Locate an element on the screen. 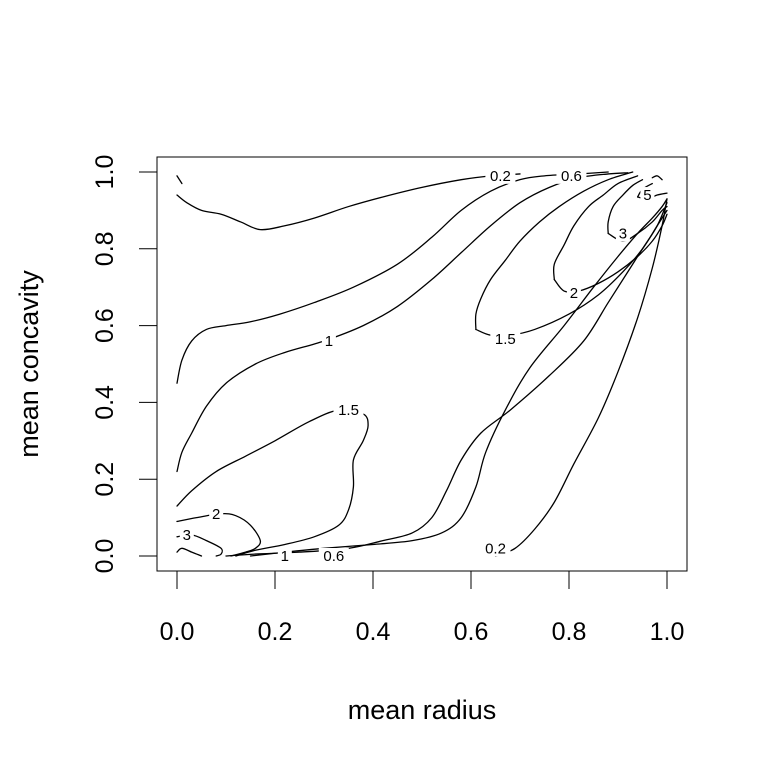 Image resolution: width=768 pixels, height=768 pixels. y-tick-label: 0.2 is located at coordinates (105, 479).